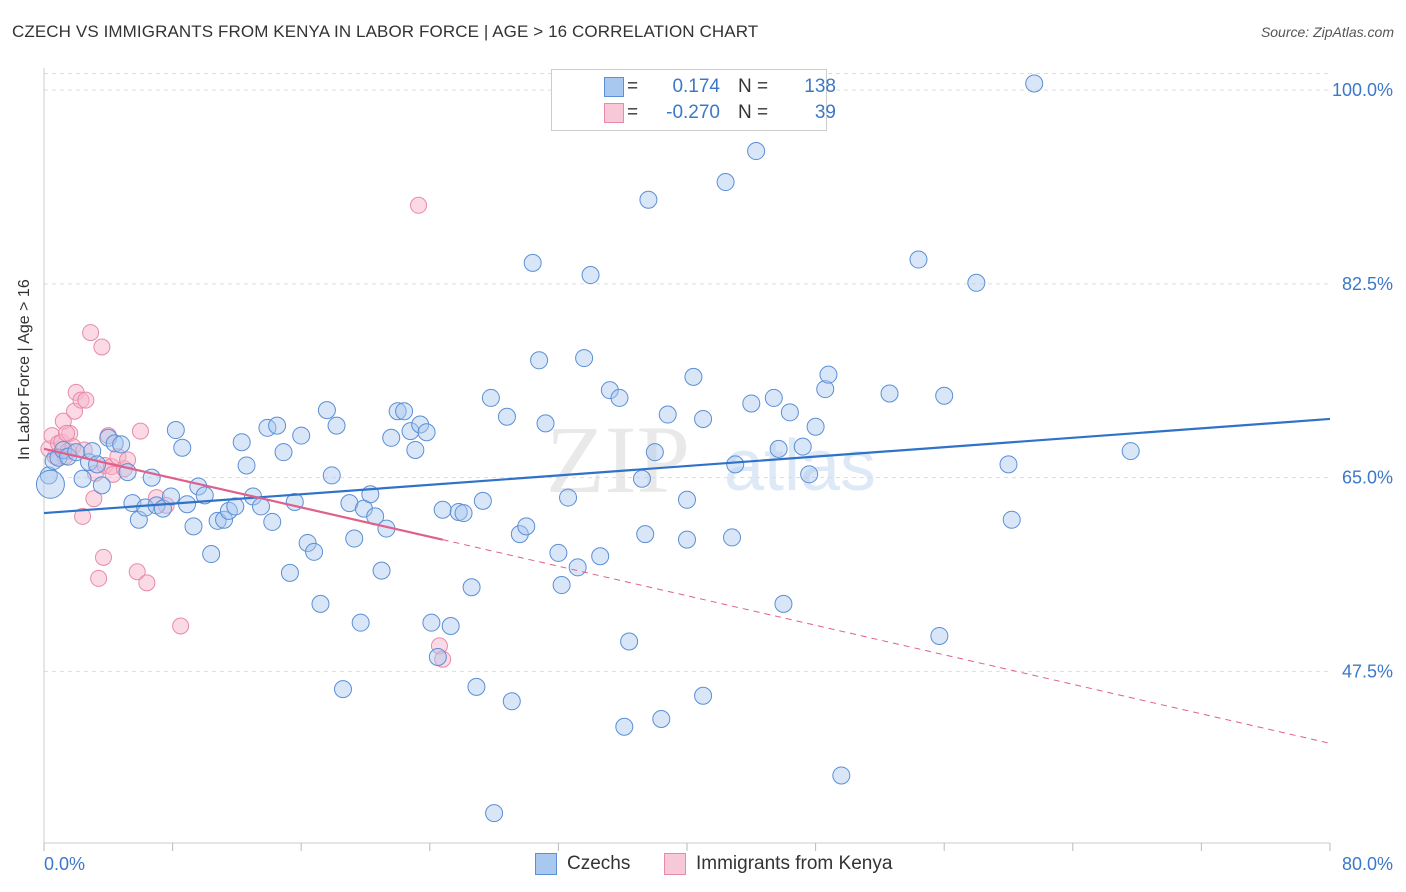 This screenshot has width=1406, height=892. Describe the element at coordinates (1327, 32) in the screenshot. I see `source-label: Source: ZipAtlas.com` at that location.